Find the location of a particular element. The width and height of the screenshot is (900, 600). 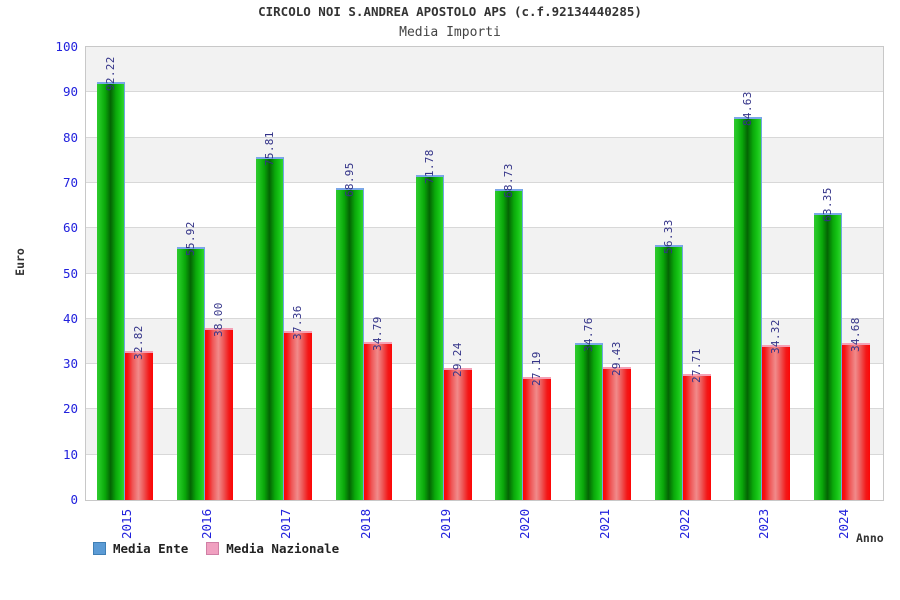

legend-item-media-ente: Media Ente is located at coordinates (140, 548).